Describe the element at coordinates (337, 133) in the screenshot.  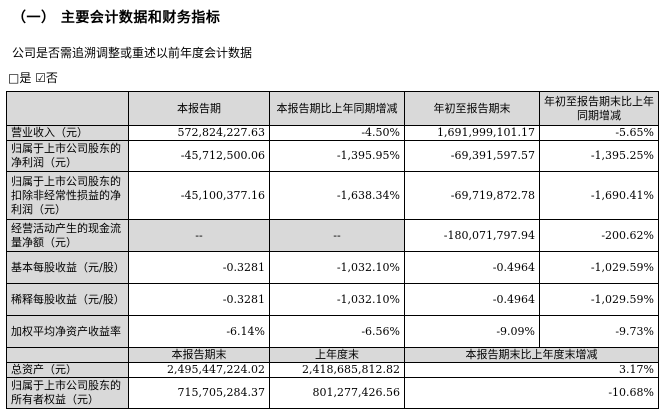
I see `value-cell: -4.50%` at that location.